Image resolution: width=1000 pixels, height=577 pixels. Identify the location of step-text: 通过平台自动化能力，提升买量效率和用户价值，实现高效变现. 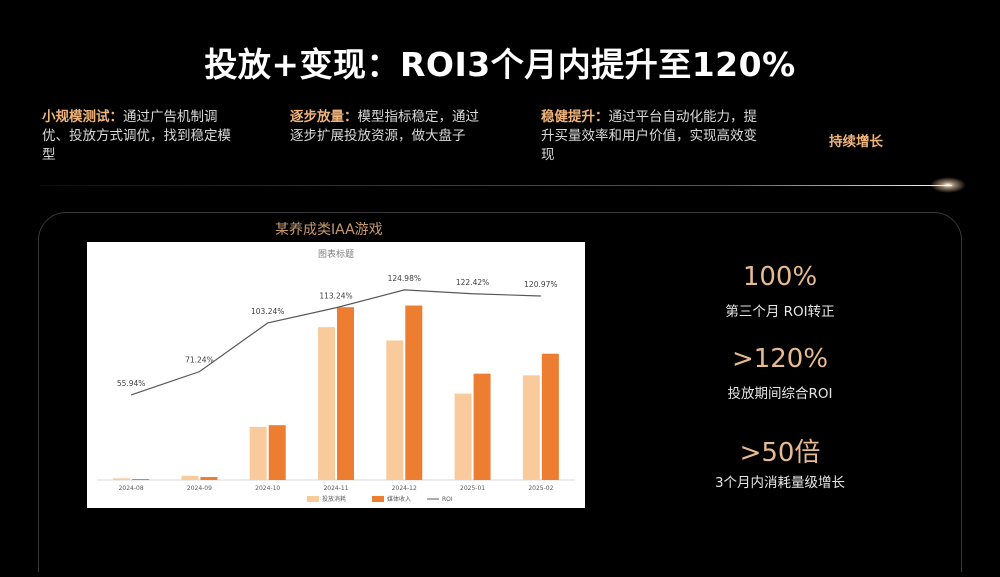
(649, 136).